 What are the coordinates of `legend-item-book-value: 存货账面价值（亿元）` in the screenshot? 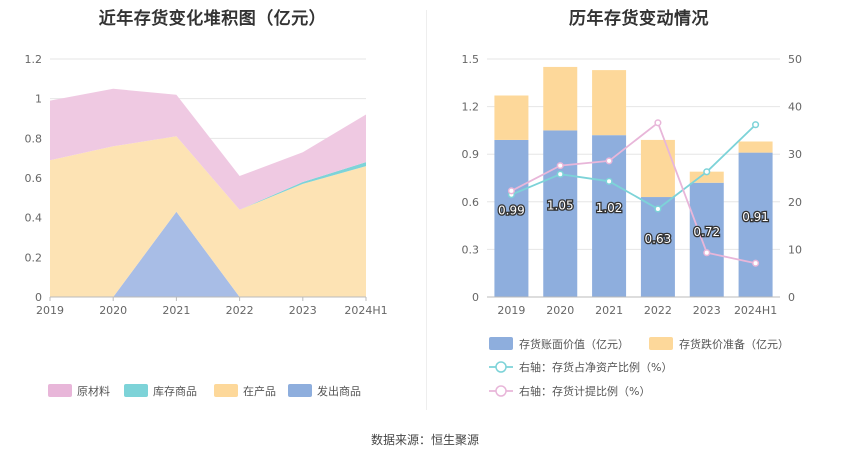 It's located at (559, 344).